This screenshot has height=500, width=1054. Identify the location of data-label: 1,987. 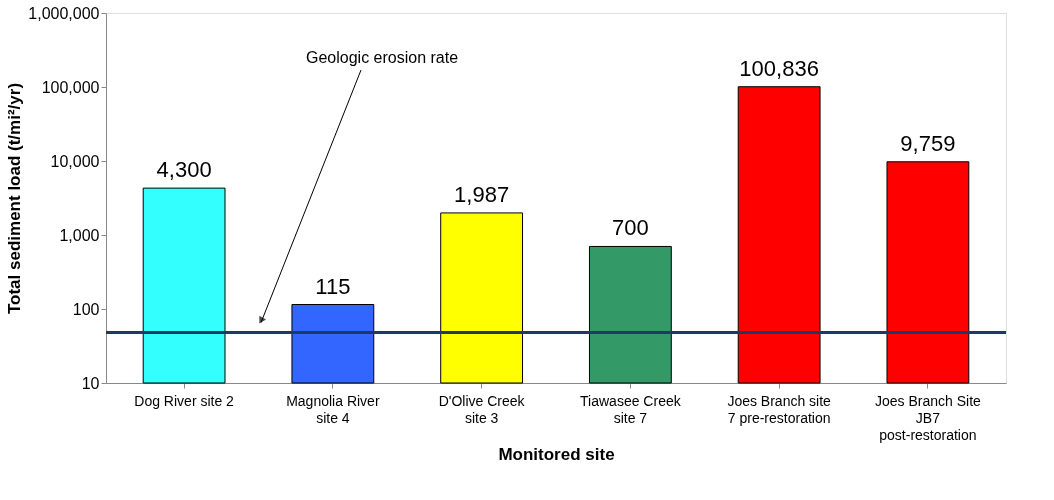
(482, 194).